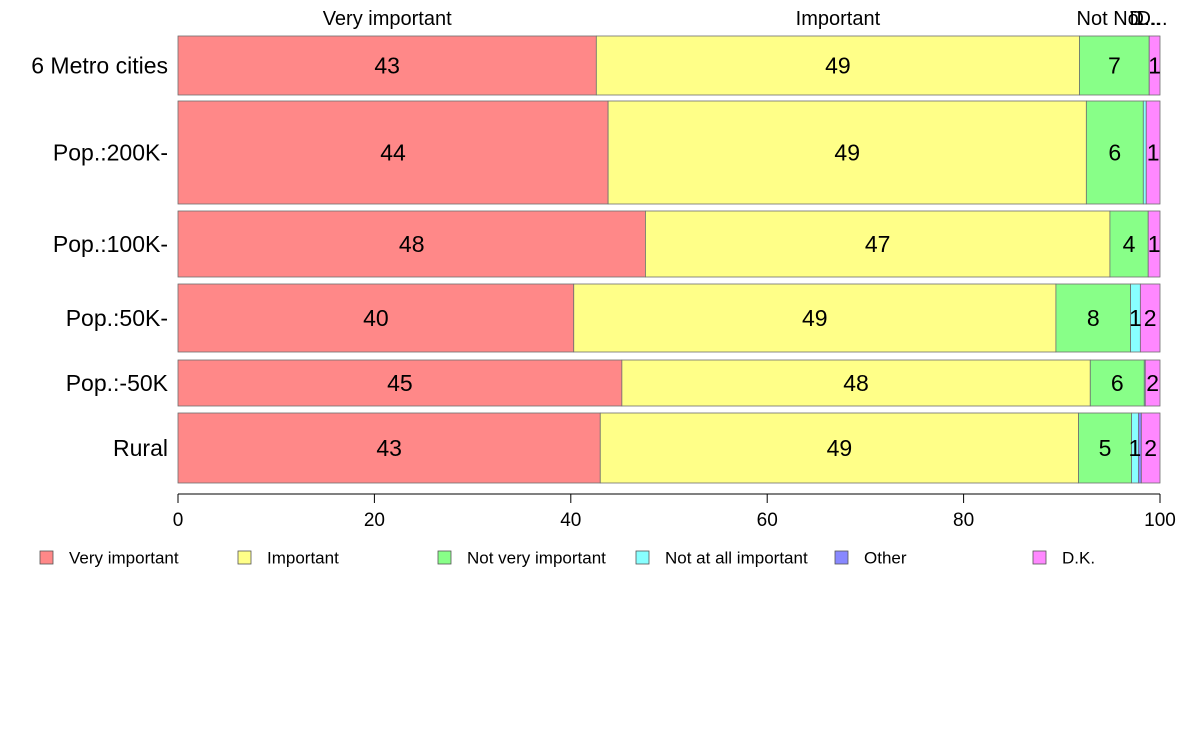 This screenshot has width=1188, height=736. I want to click on data-label: 7, so click(1114, 66).